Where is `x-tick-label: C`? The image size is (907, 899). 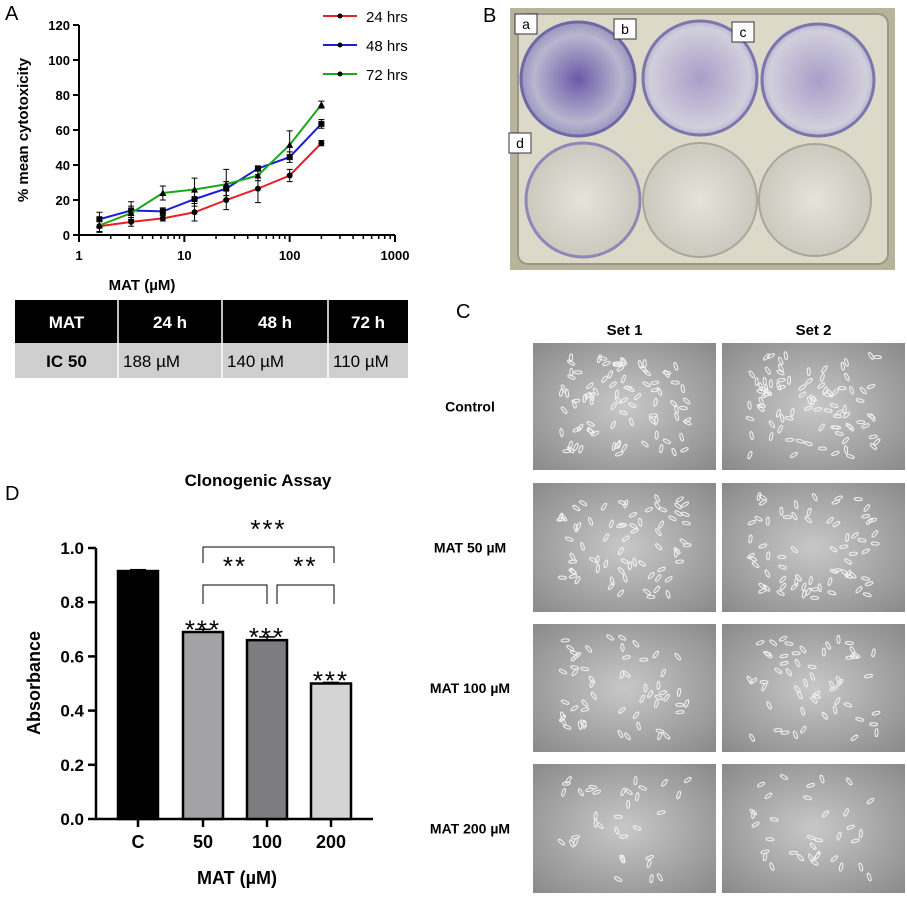
x-tick-label: C is located at coordinates (138, 842).